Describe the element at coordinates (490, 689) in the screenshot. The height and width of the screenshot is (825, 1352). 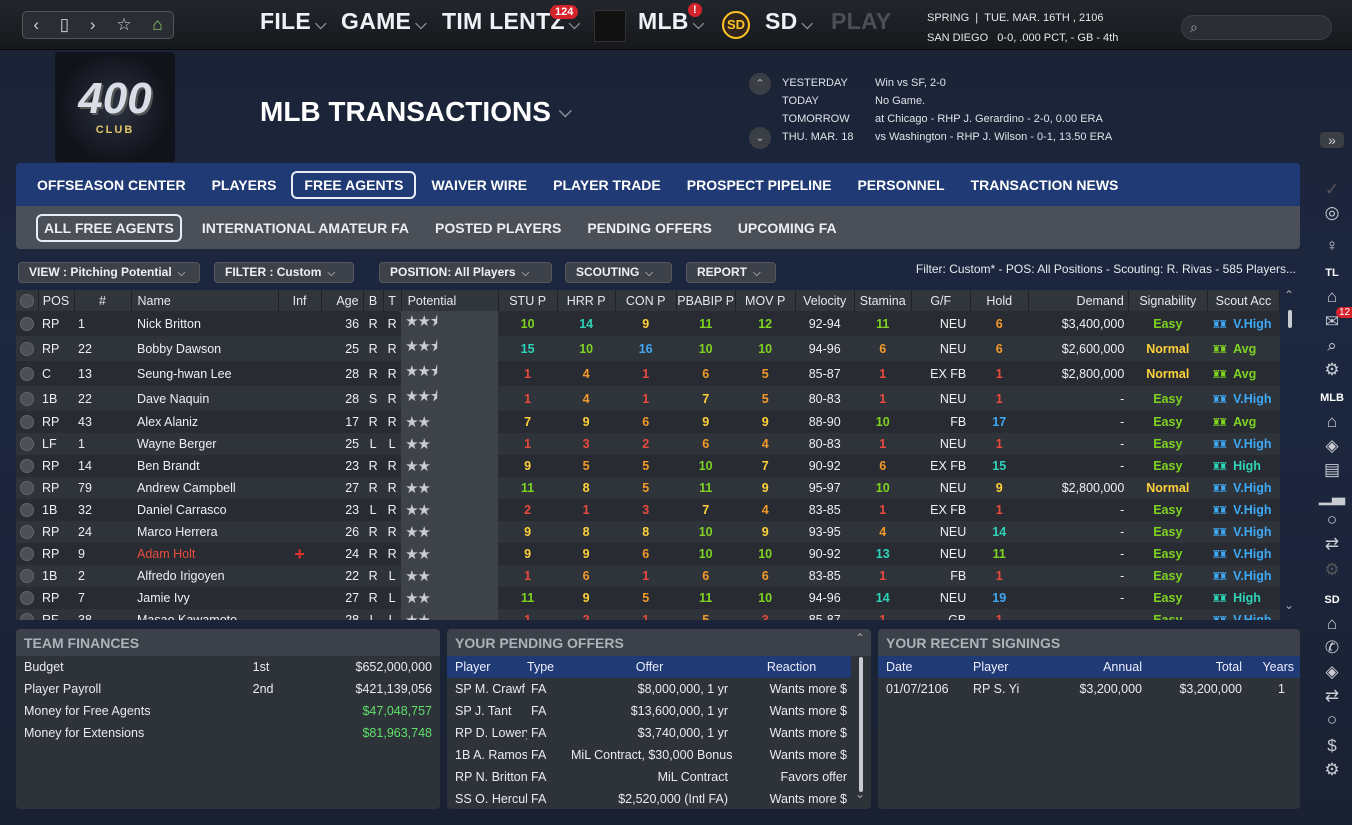
I see `offer-player: SP M. Crawf` at that location.